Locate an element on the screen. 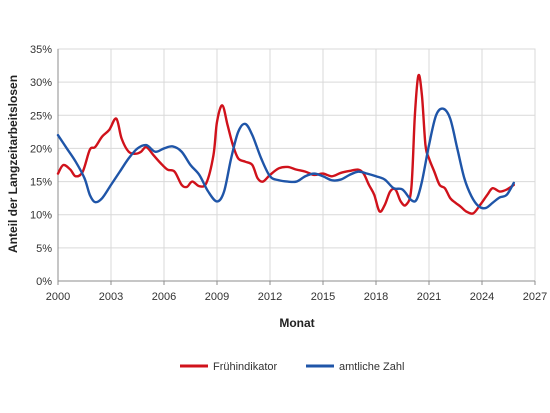 The image size is (550, 413). x-tick-label: 2000 is located at coordinates (58, 297).